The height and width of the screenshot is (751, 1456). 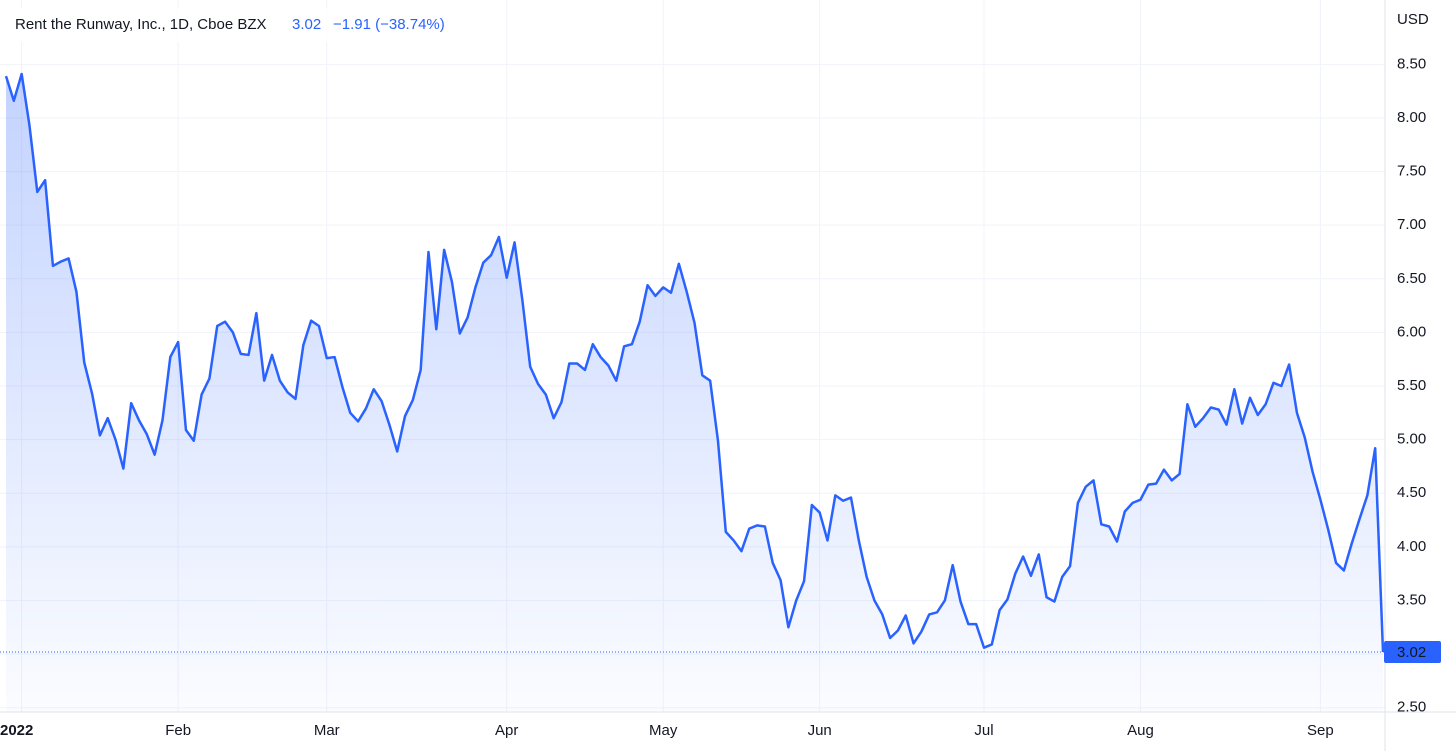 What do you see at coordinates (1320, 730) in the screenshot?
I see `x-tick-label: Sep` at bounding box center [1320, 730].